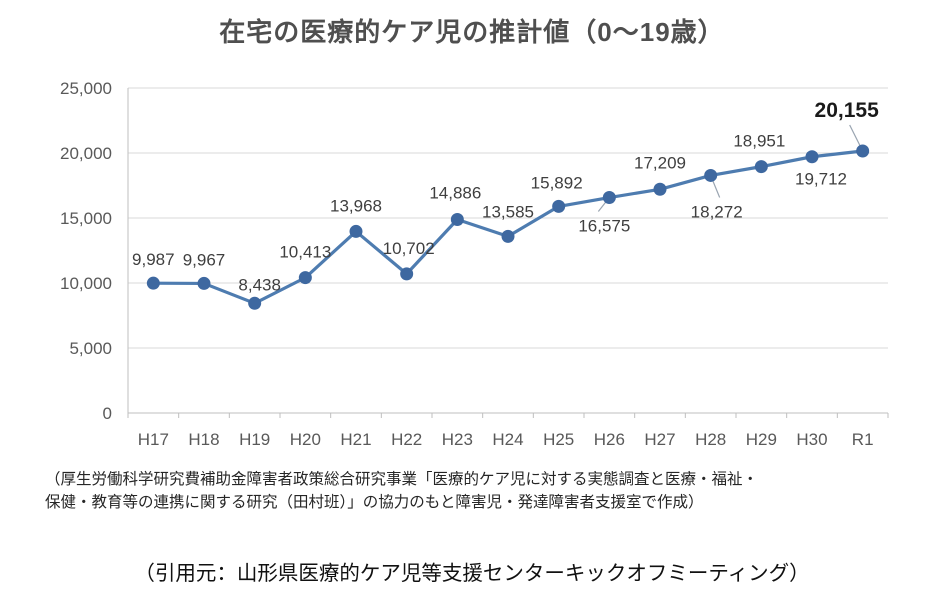  Describe the element at coordinates (557, 182) in the screenshot. I see `data-point-label: 15,892` at that location.